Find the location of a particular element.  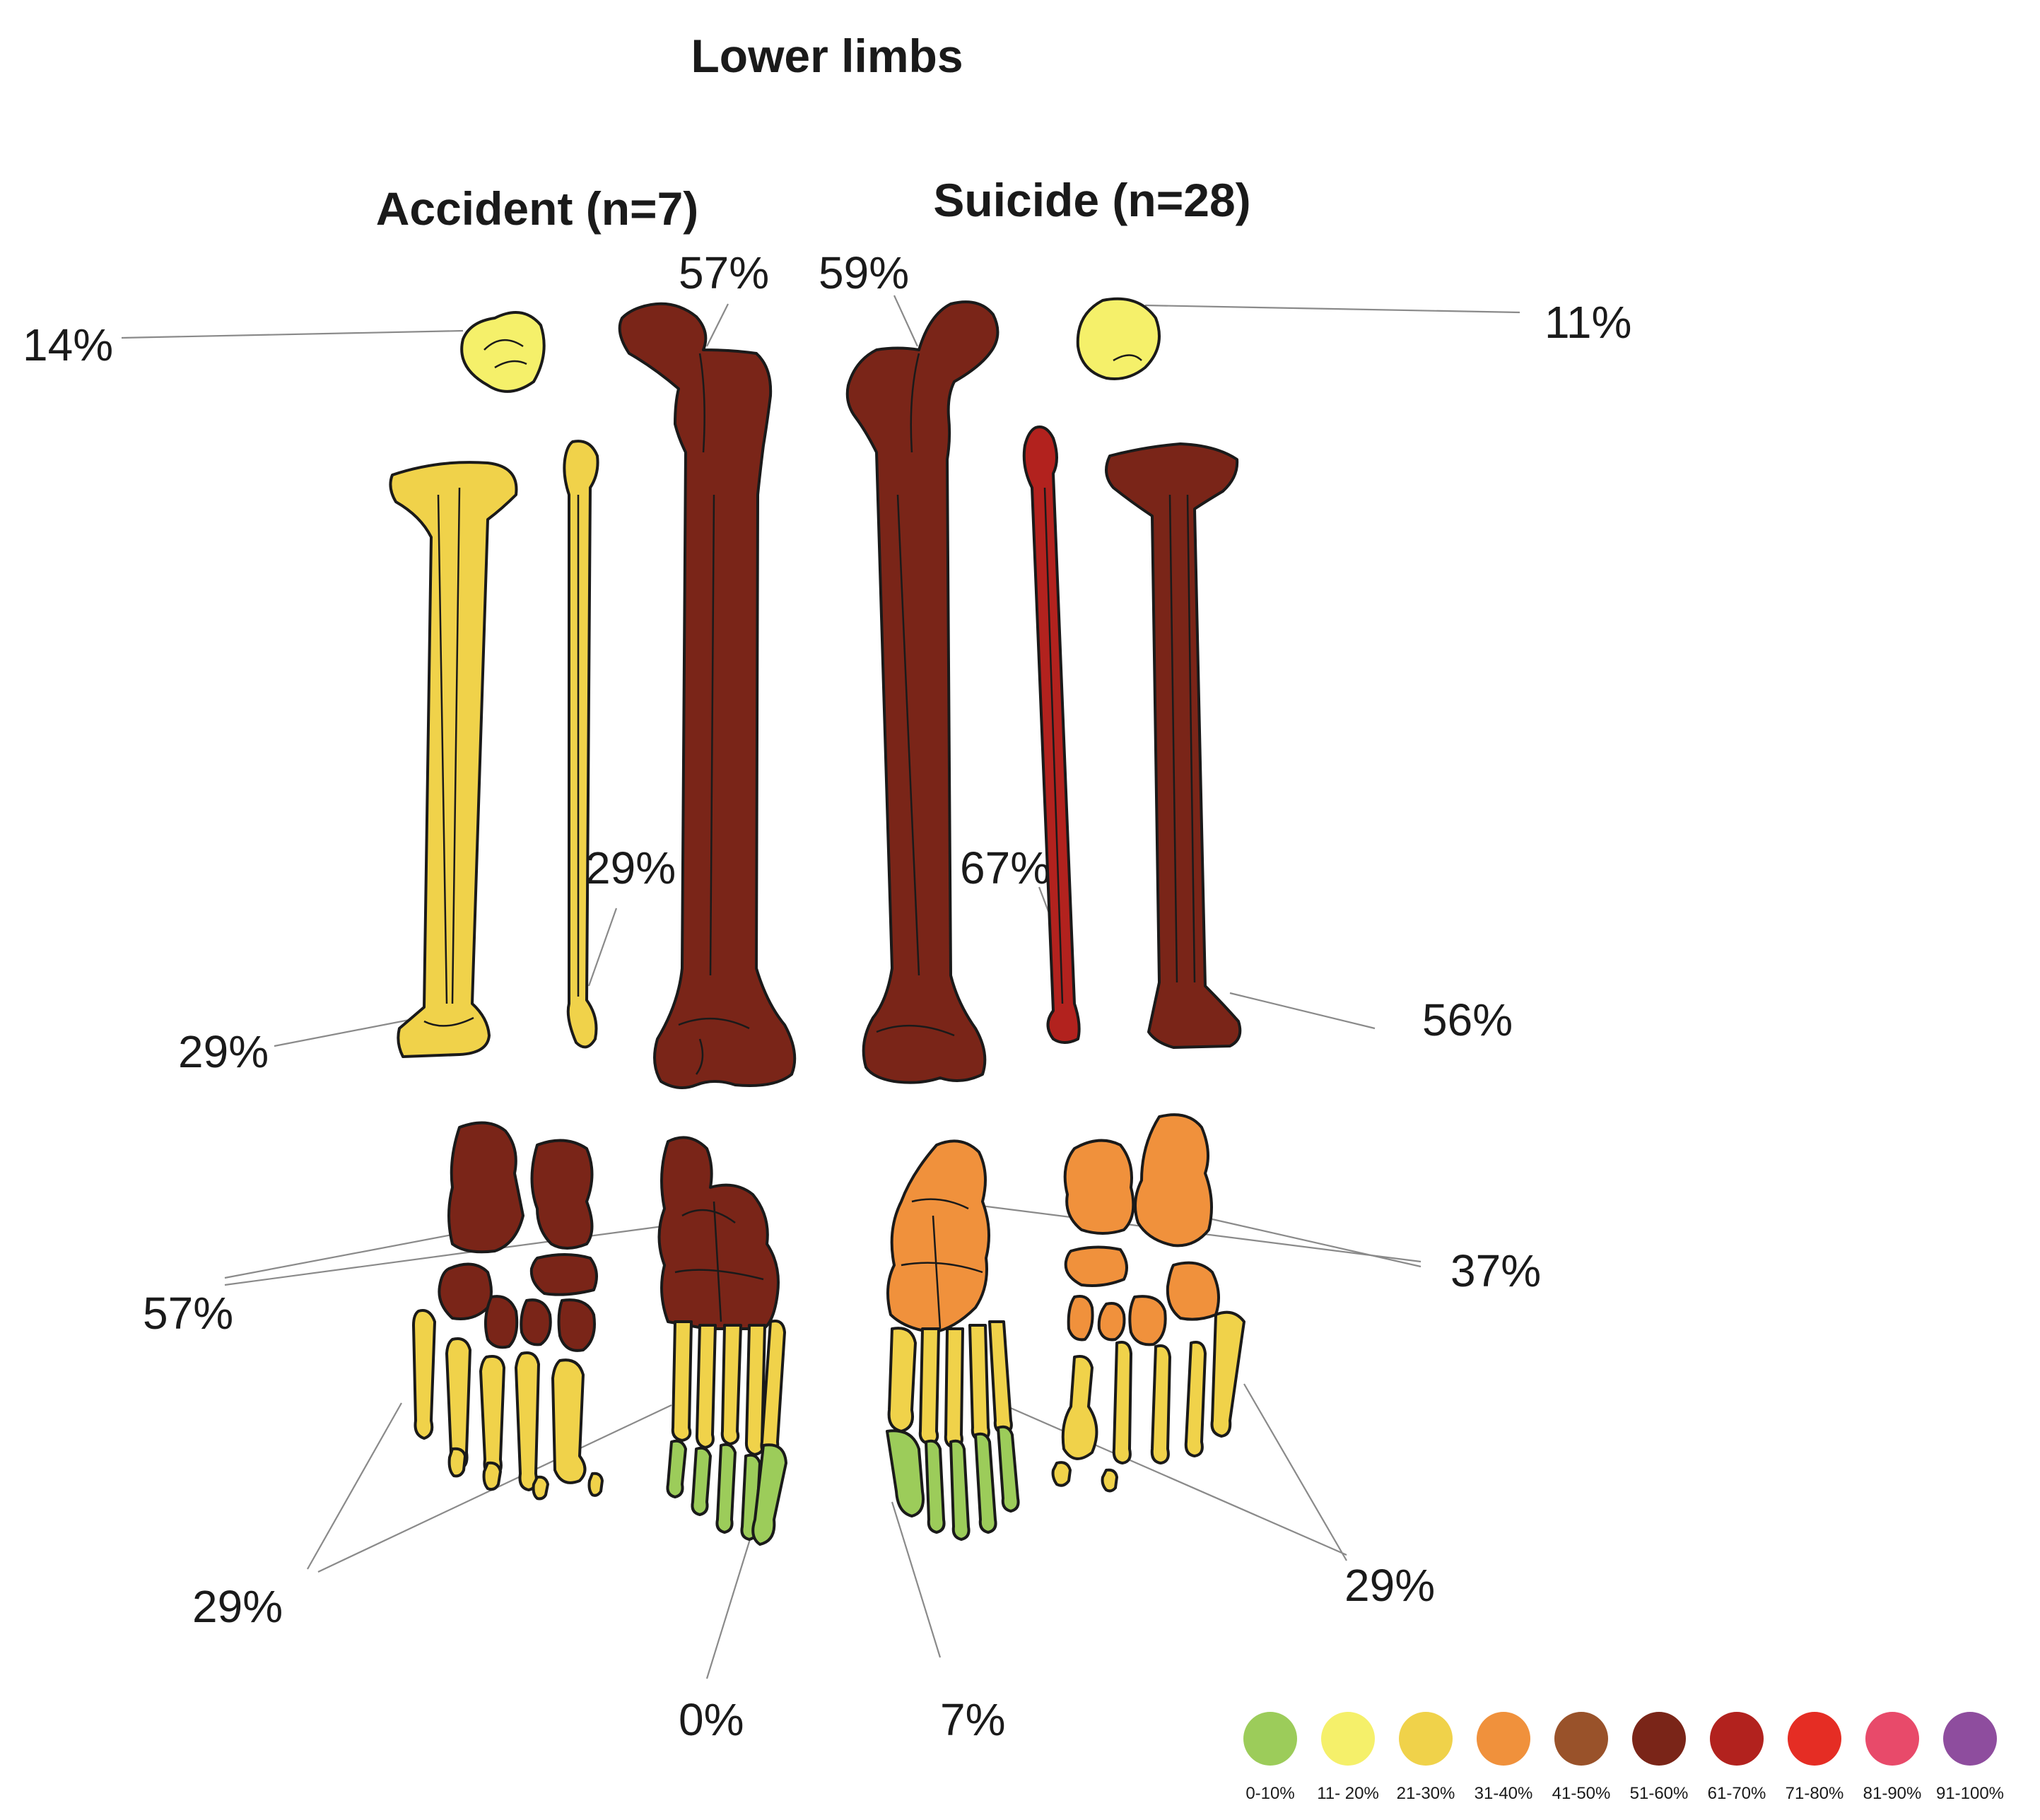

pct-acc-tarsals: 57% is located at coordinates (188, 1314).